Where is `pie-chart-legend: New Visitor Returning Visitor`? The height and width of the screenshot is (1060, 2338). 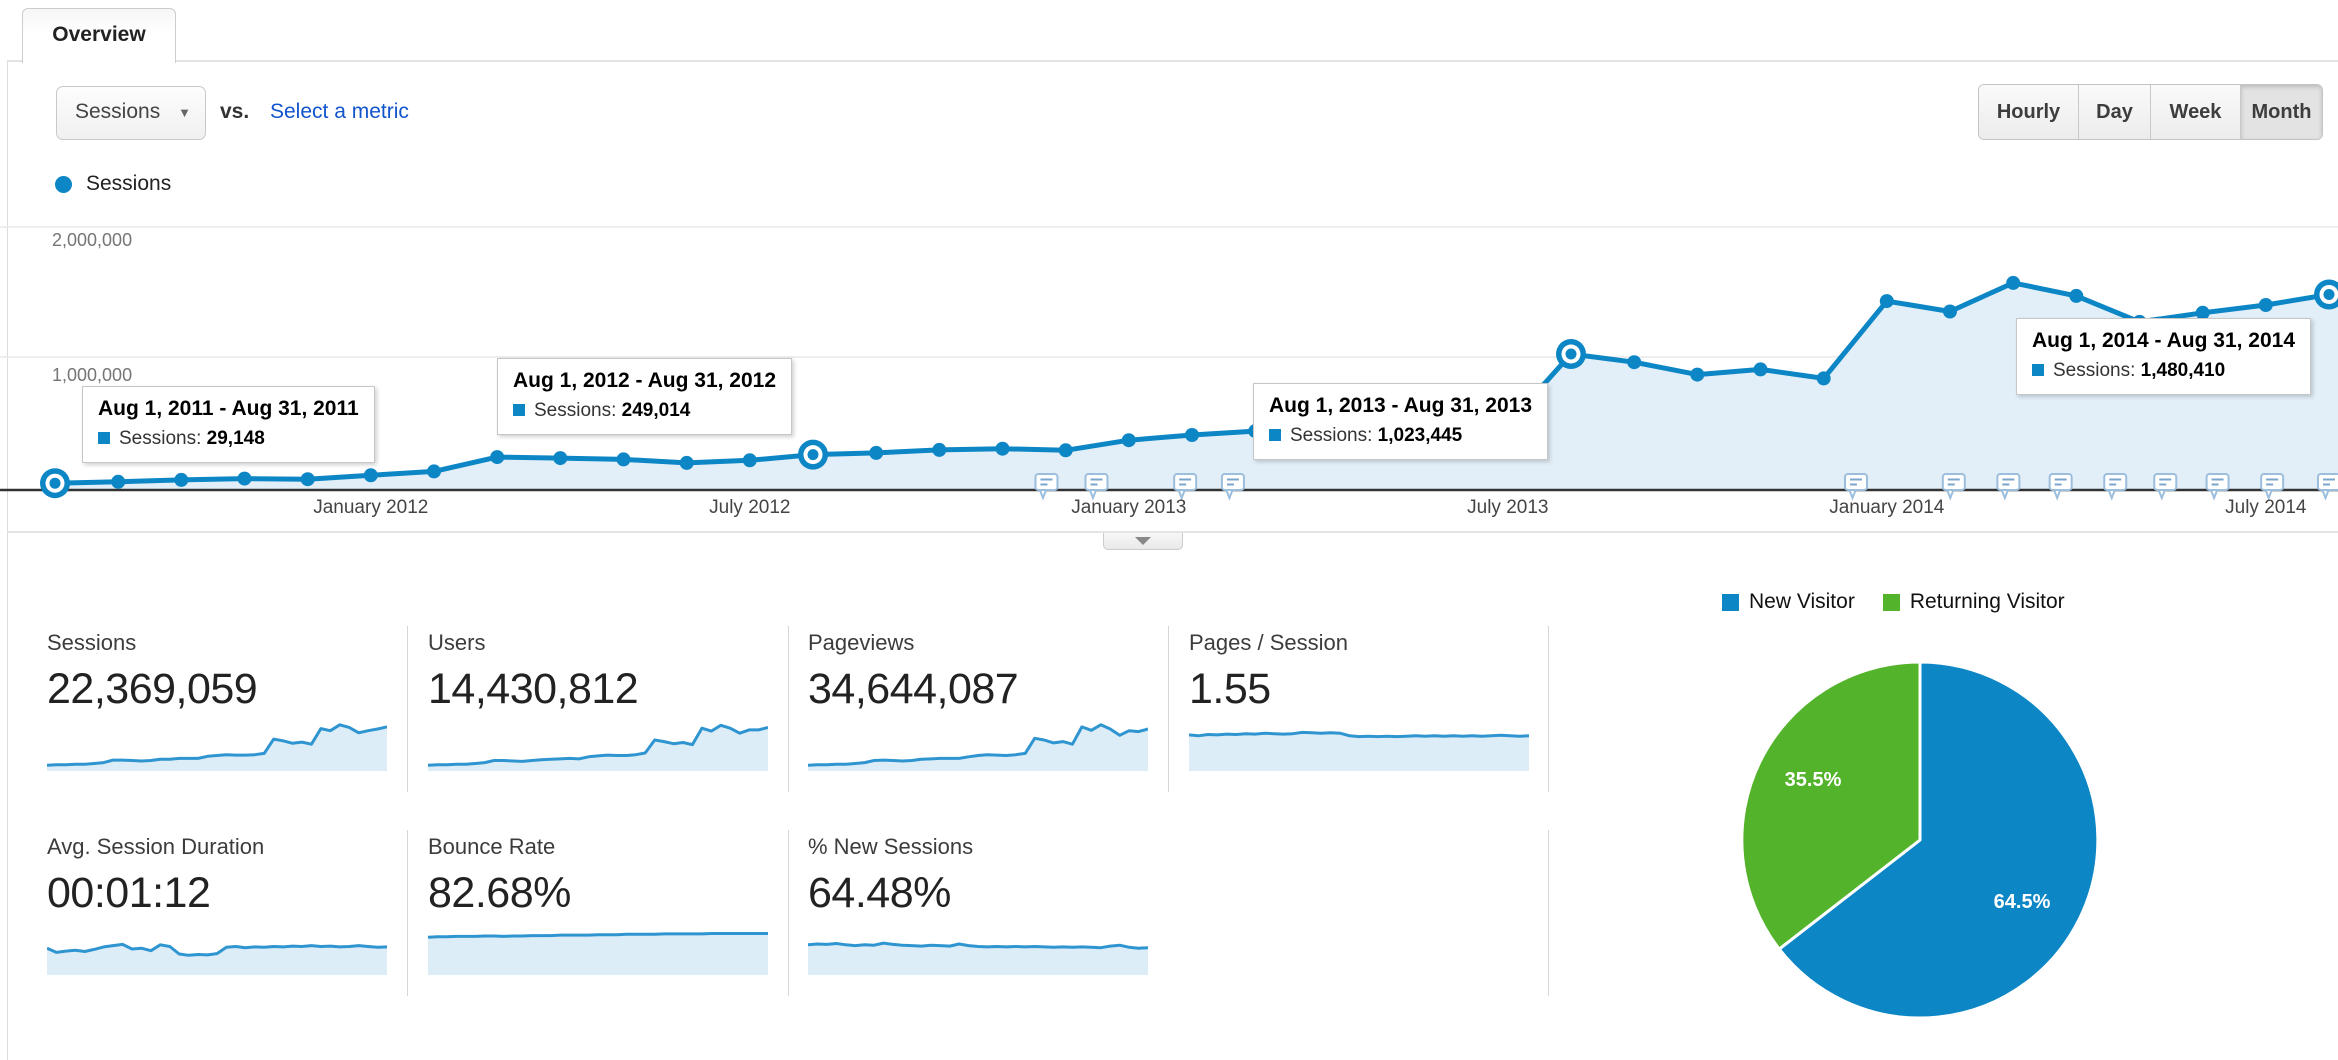 pie-chart-legend: New Visitor Returning Visitor is located at coordinates (1893, 602).